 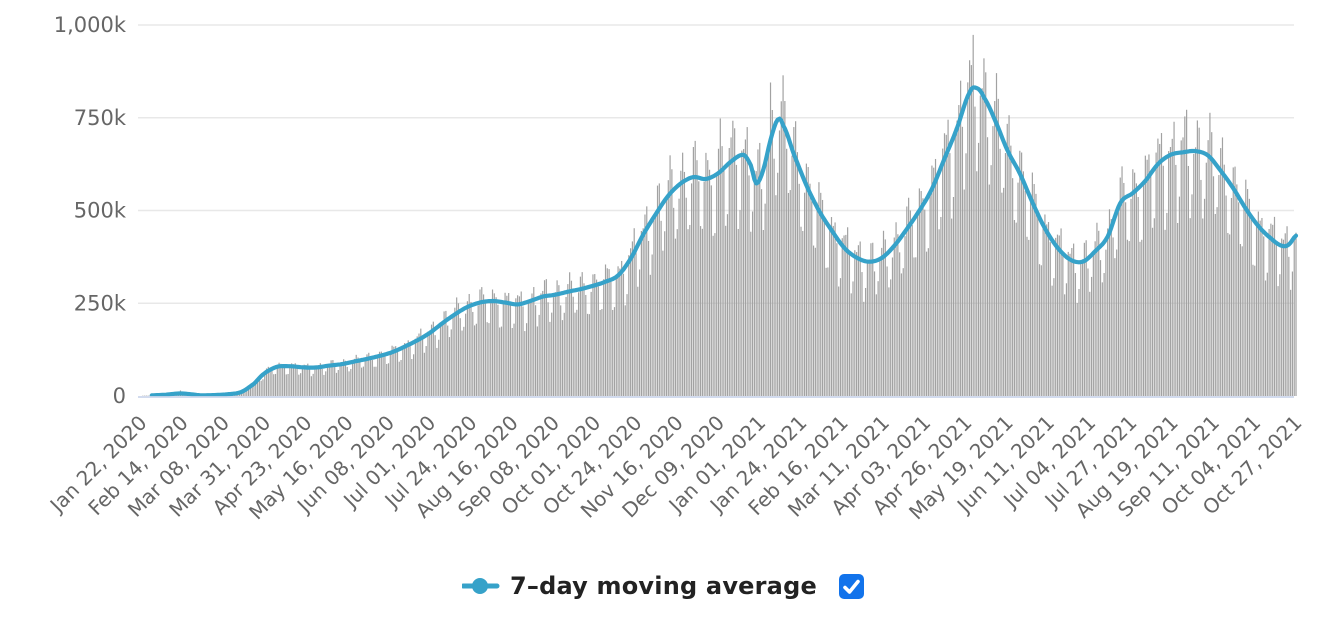 I want to click on legend-checkbox, so click(x=851, y=586).